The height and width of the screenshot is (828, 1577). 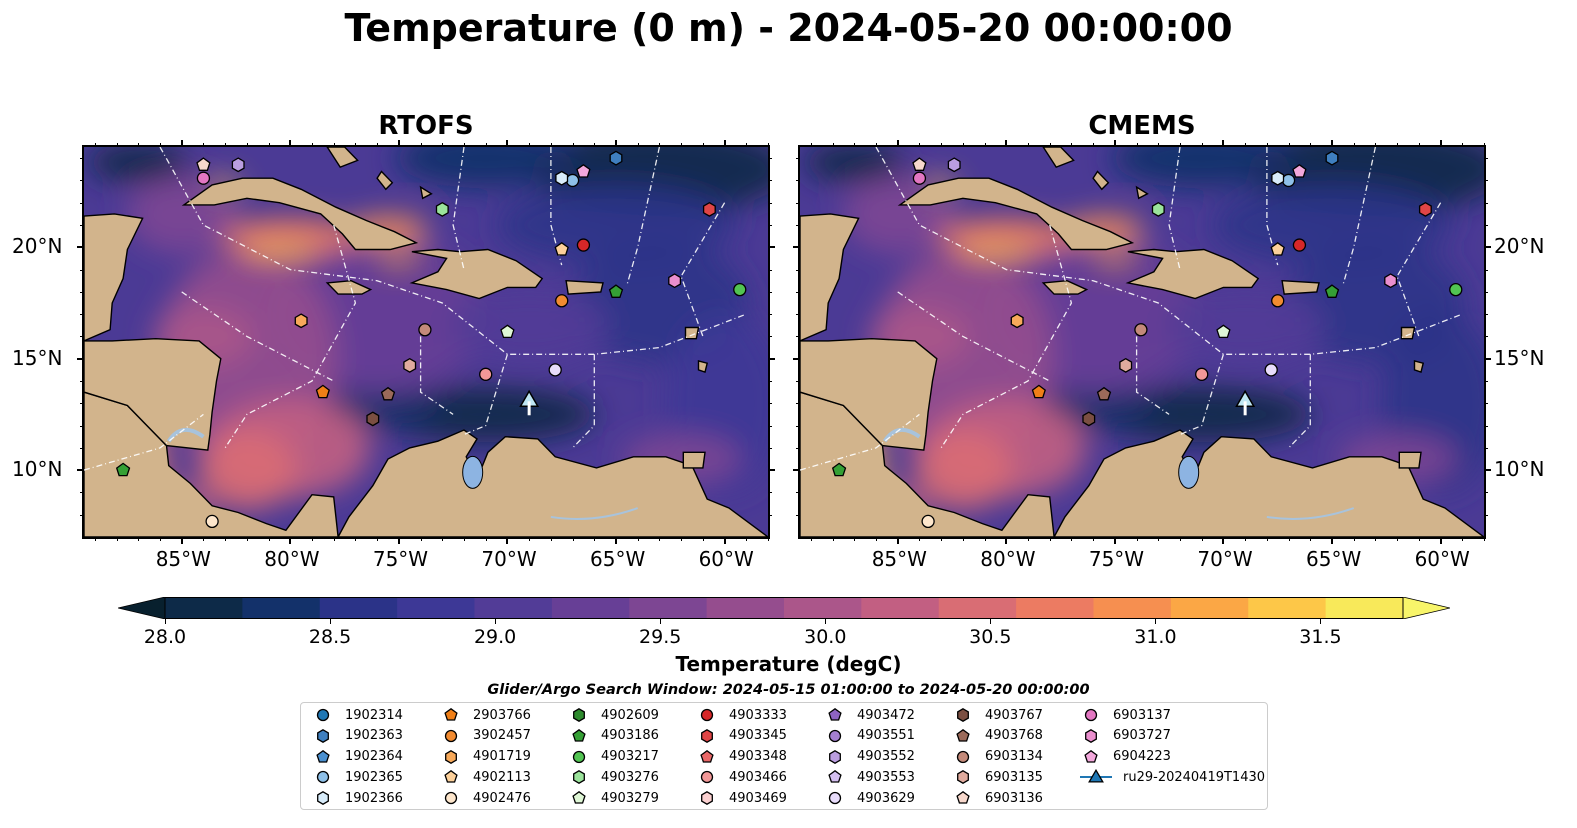 I want to click on legend-label: 4903767, so click(x=1014, y=715).